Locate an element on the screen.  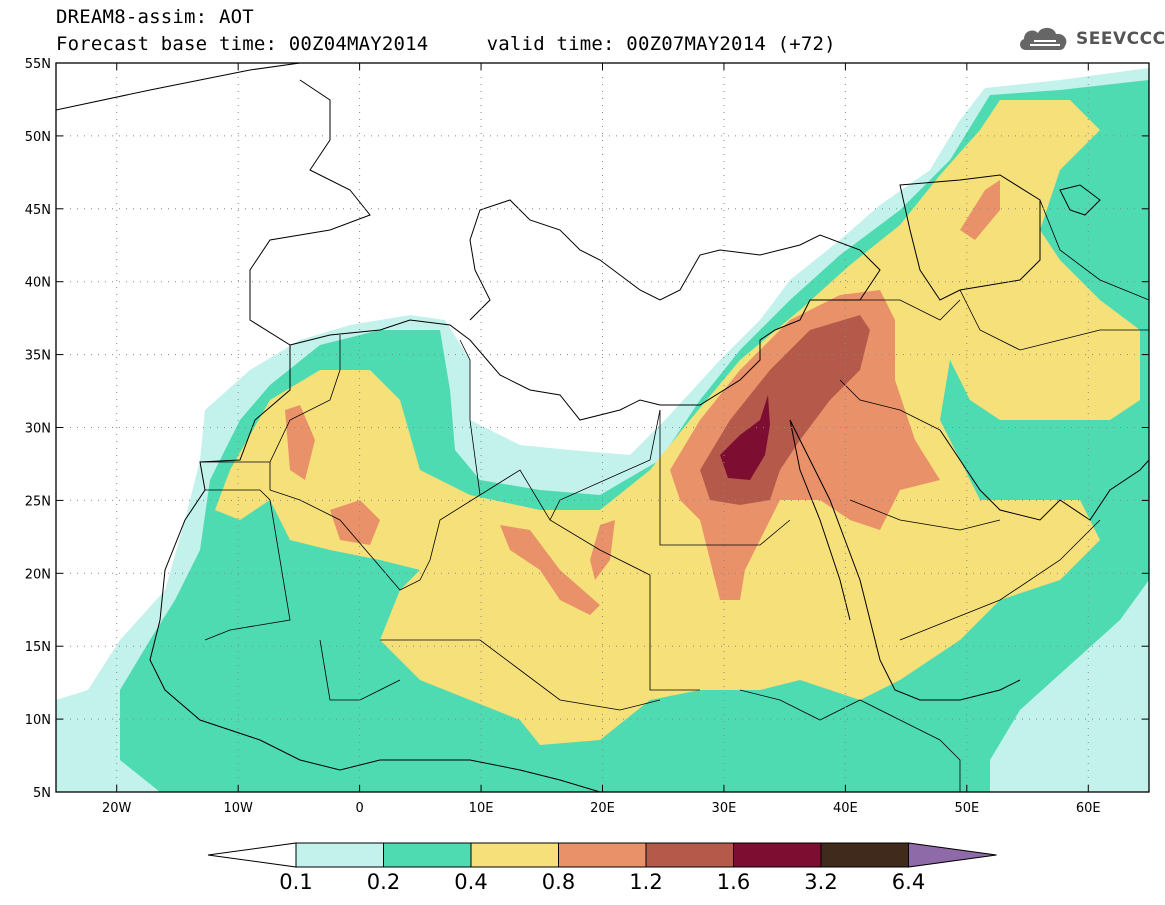
colorbar-label: 0.2 is located at coordinates (383, 882).